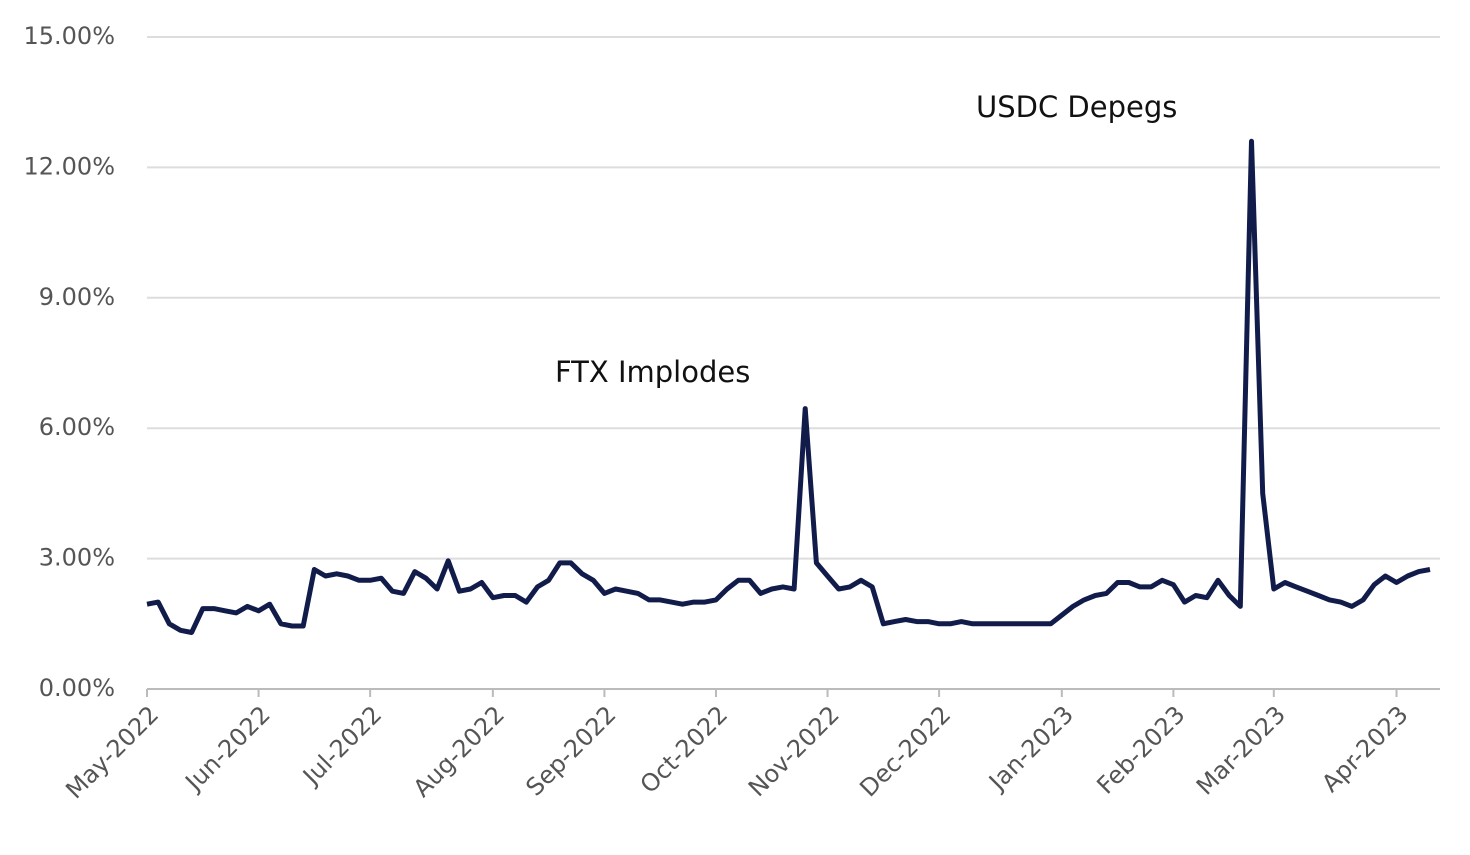 The height and width of the screenshot is (855, 1470). Describe the element at coordinates (69, 166) in the screenshot. I see `y-tick-label: 12.00%` at that location.